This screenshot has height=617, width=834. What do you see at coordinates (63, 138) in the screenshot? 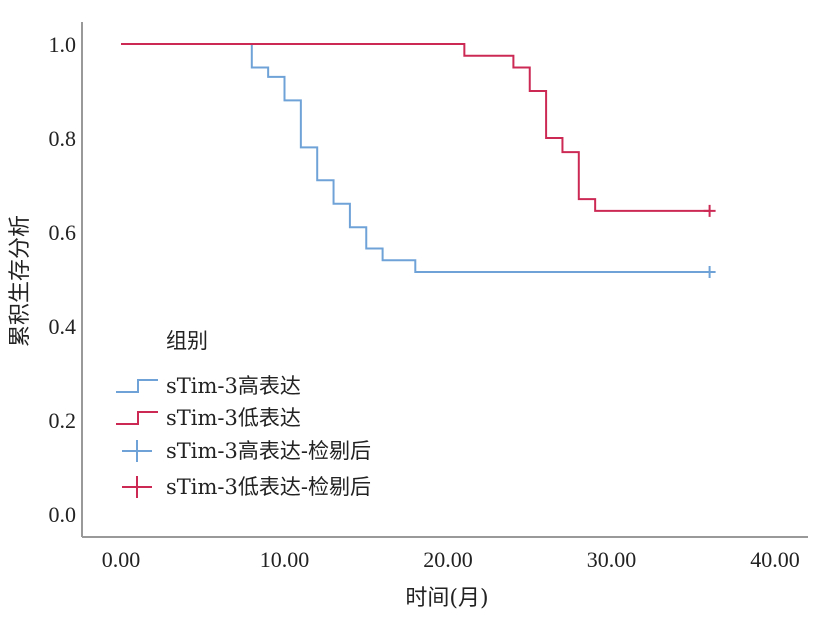
I see `y-tick-label: 0.8` at bounding box center [63, 138].